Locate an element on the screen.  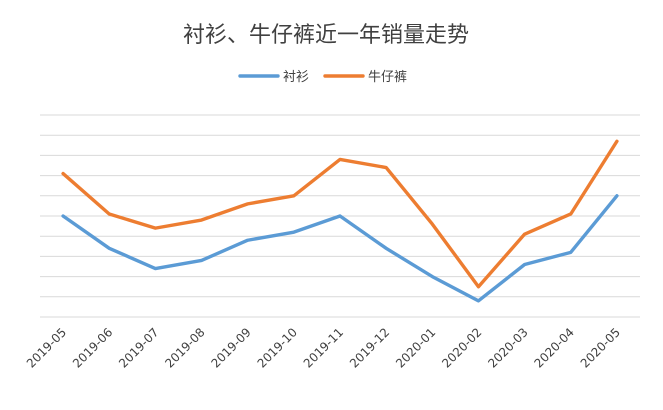
x-tick-label: 2019-12 is located at coordinates (369, 347).